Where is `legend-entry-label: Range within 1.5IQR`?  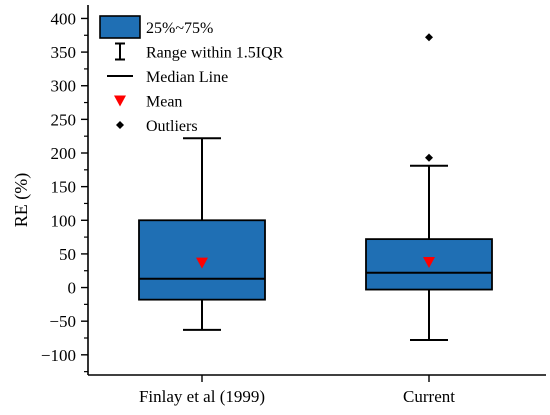
legend-entry-label: Range within 1.5IQR is located at coordinates (215, 53).